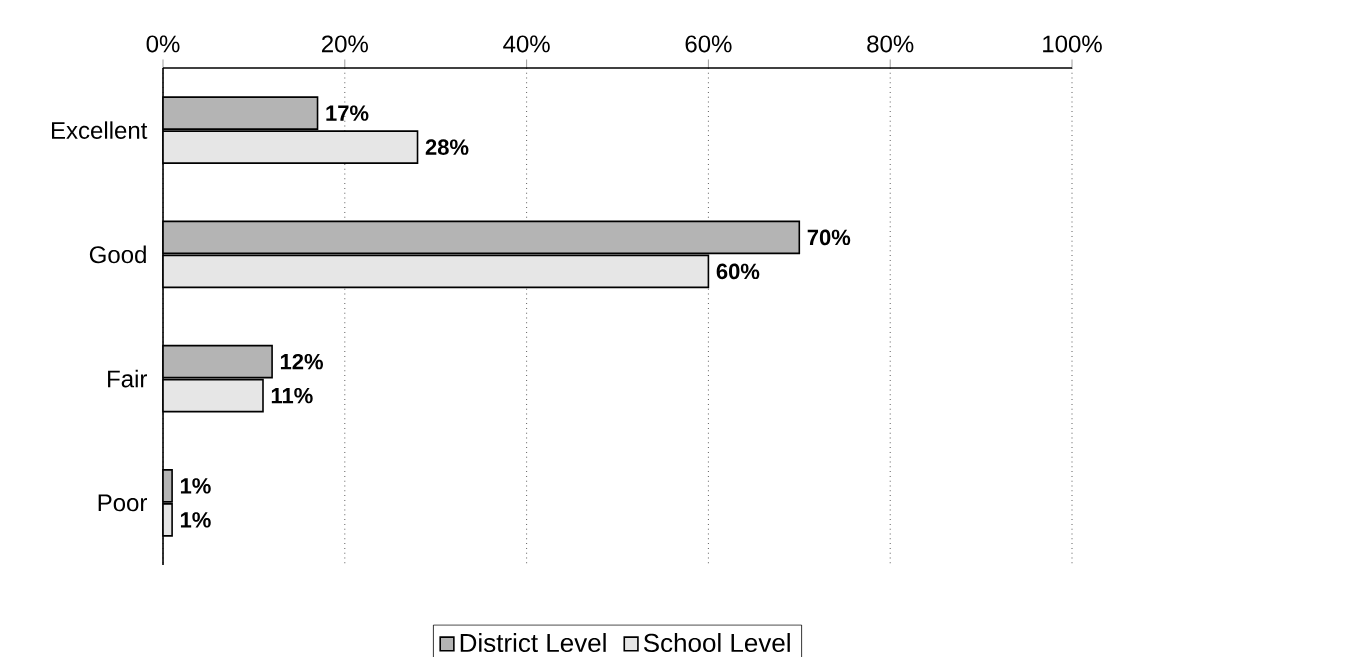 The image size is (1354, 657). What do you see at coordinates (1072, 44) in the screenshot?
I see `x-tick-label: 100%` at bounding box center [1072, 44].